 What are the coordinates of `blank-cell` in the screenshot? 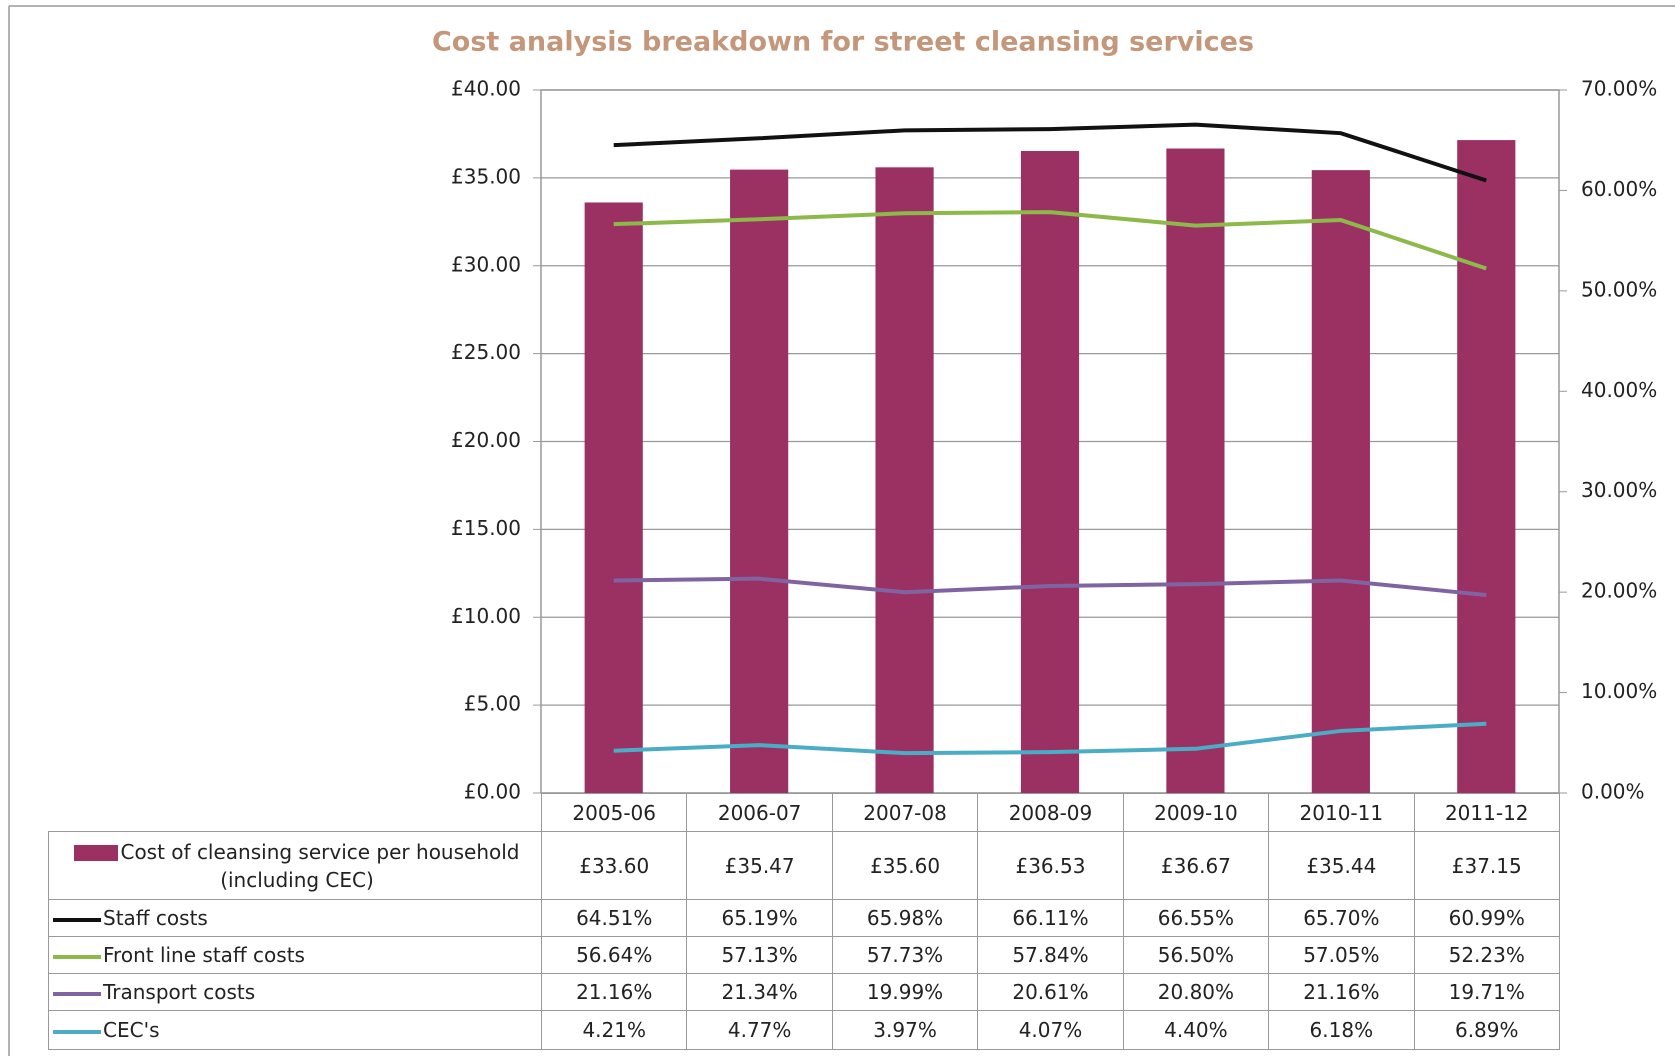 It's located at (295, 813).